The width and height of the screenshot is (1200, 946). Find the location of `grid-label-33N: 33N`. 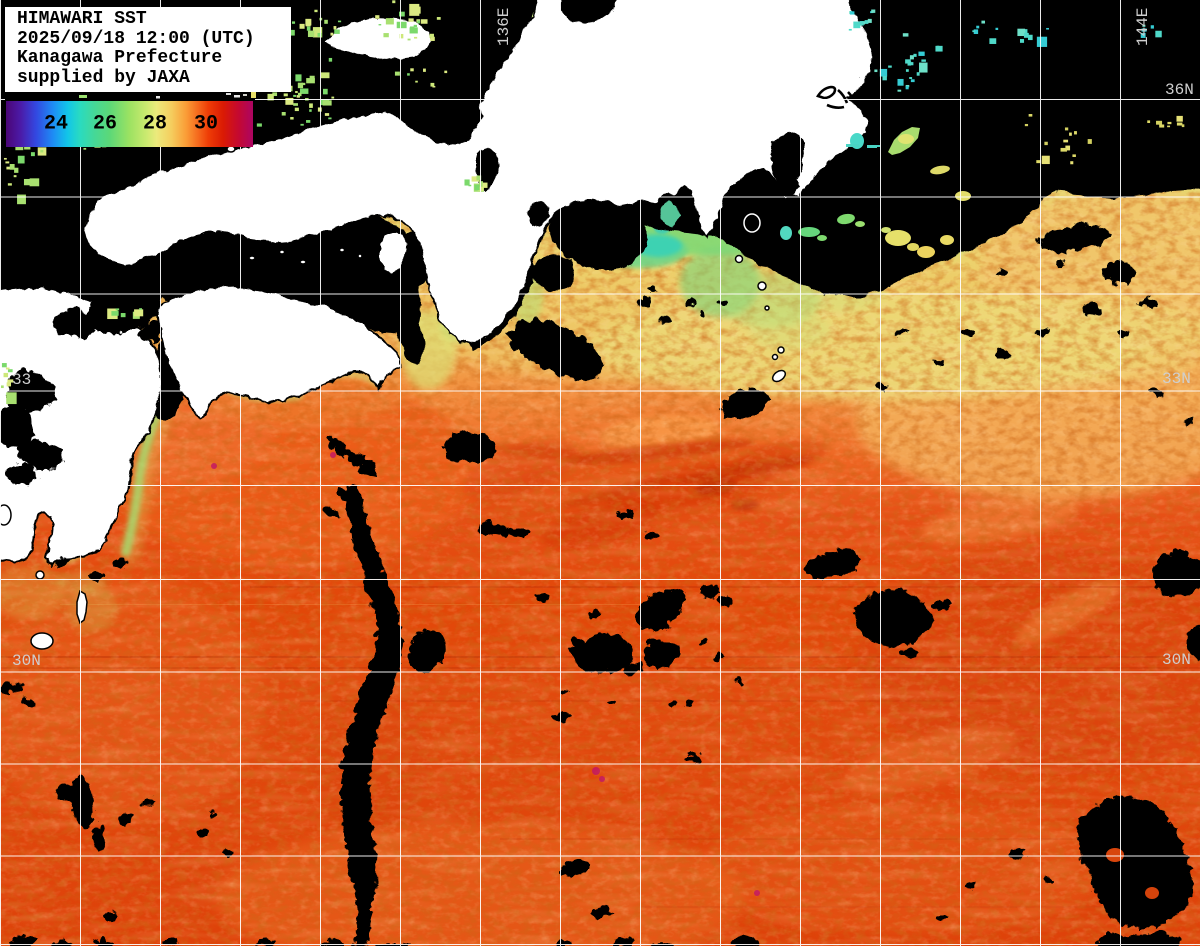

grid-label-33N: 33N is located at coordinates (1176, 379).